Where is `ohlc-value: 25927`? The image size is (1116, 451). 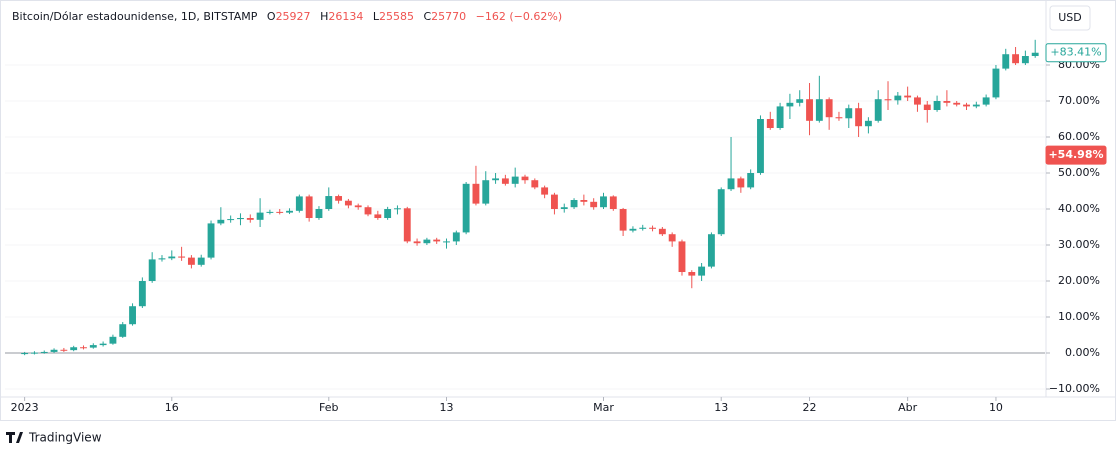 ohlc-value: 25927 is located at coordinates (293, 16).